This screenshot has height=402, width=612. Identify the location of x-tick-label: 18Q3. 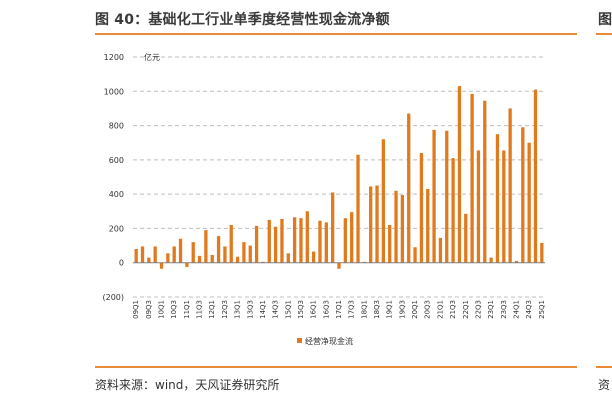
(377, 309).